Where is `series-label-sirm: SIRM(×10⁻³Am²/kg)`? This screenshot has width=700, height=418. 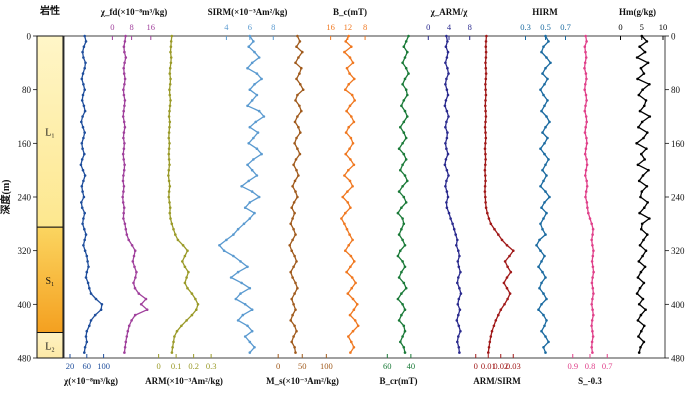
series-label-sirm: SIRM(×10⁻³Am²/kg) is located at coordinates (248, 12).